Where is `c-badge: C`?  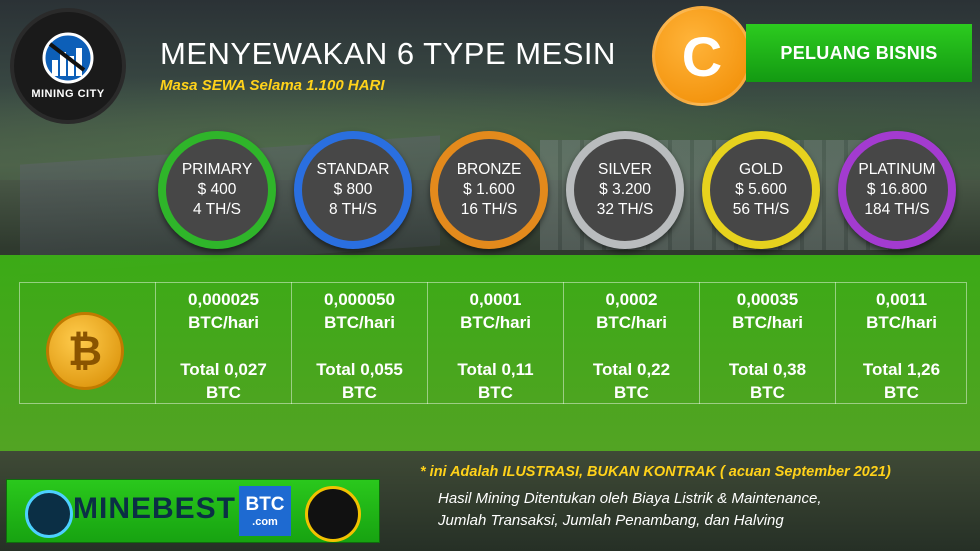
c-badge: C is located at coordinates (702, 56).